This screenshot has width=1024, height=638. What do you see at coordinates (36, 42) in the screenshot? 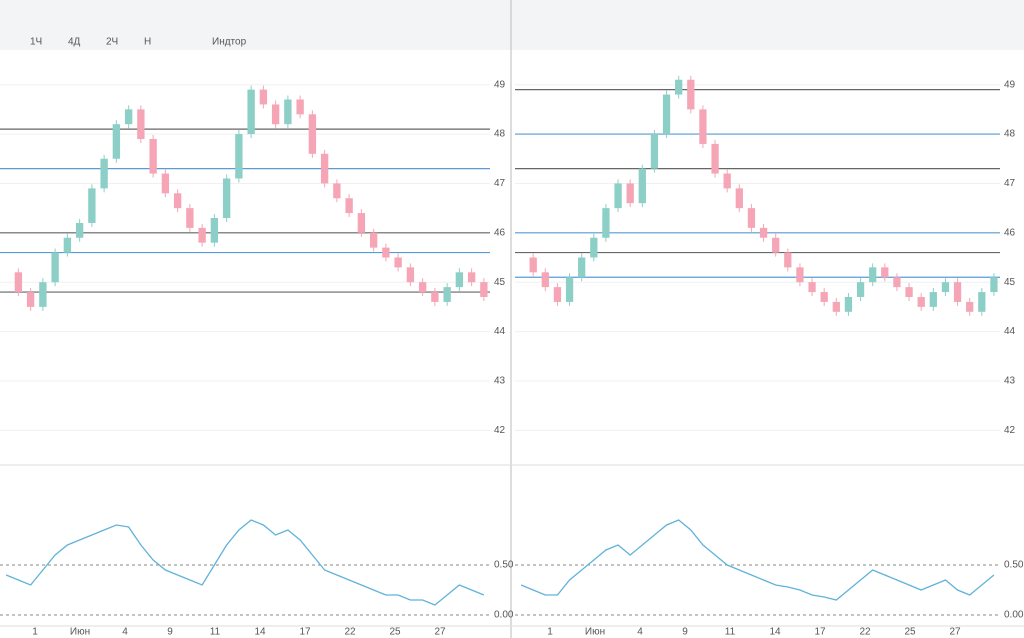
I see `toolbar-button: 1Ч` at bounding box center [36, 42].